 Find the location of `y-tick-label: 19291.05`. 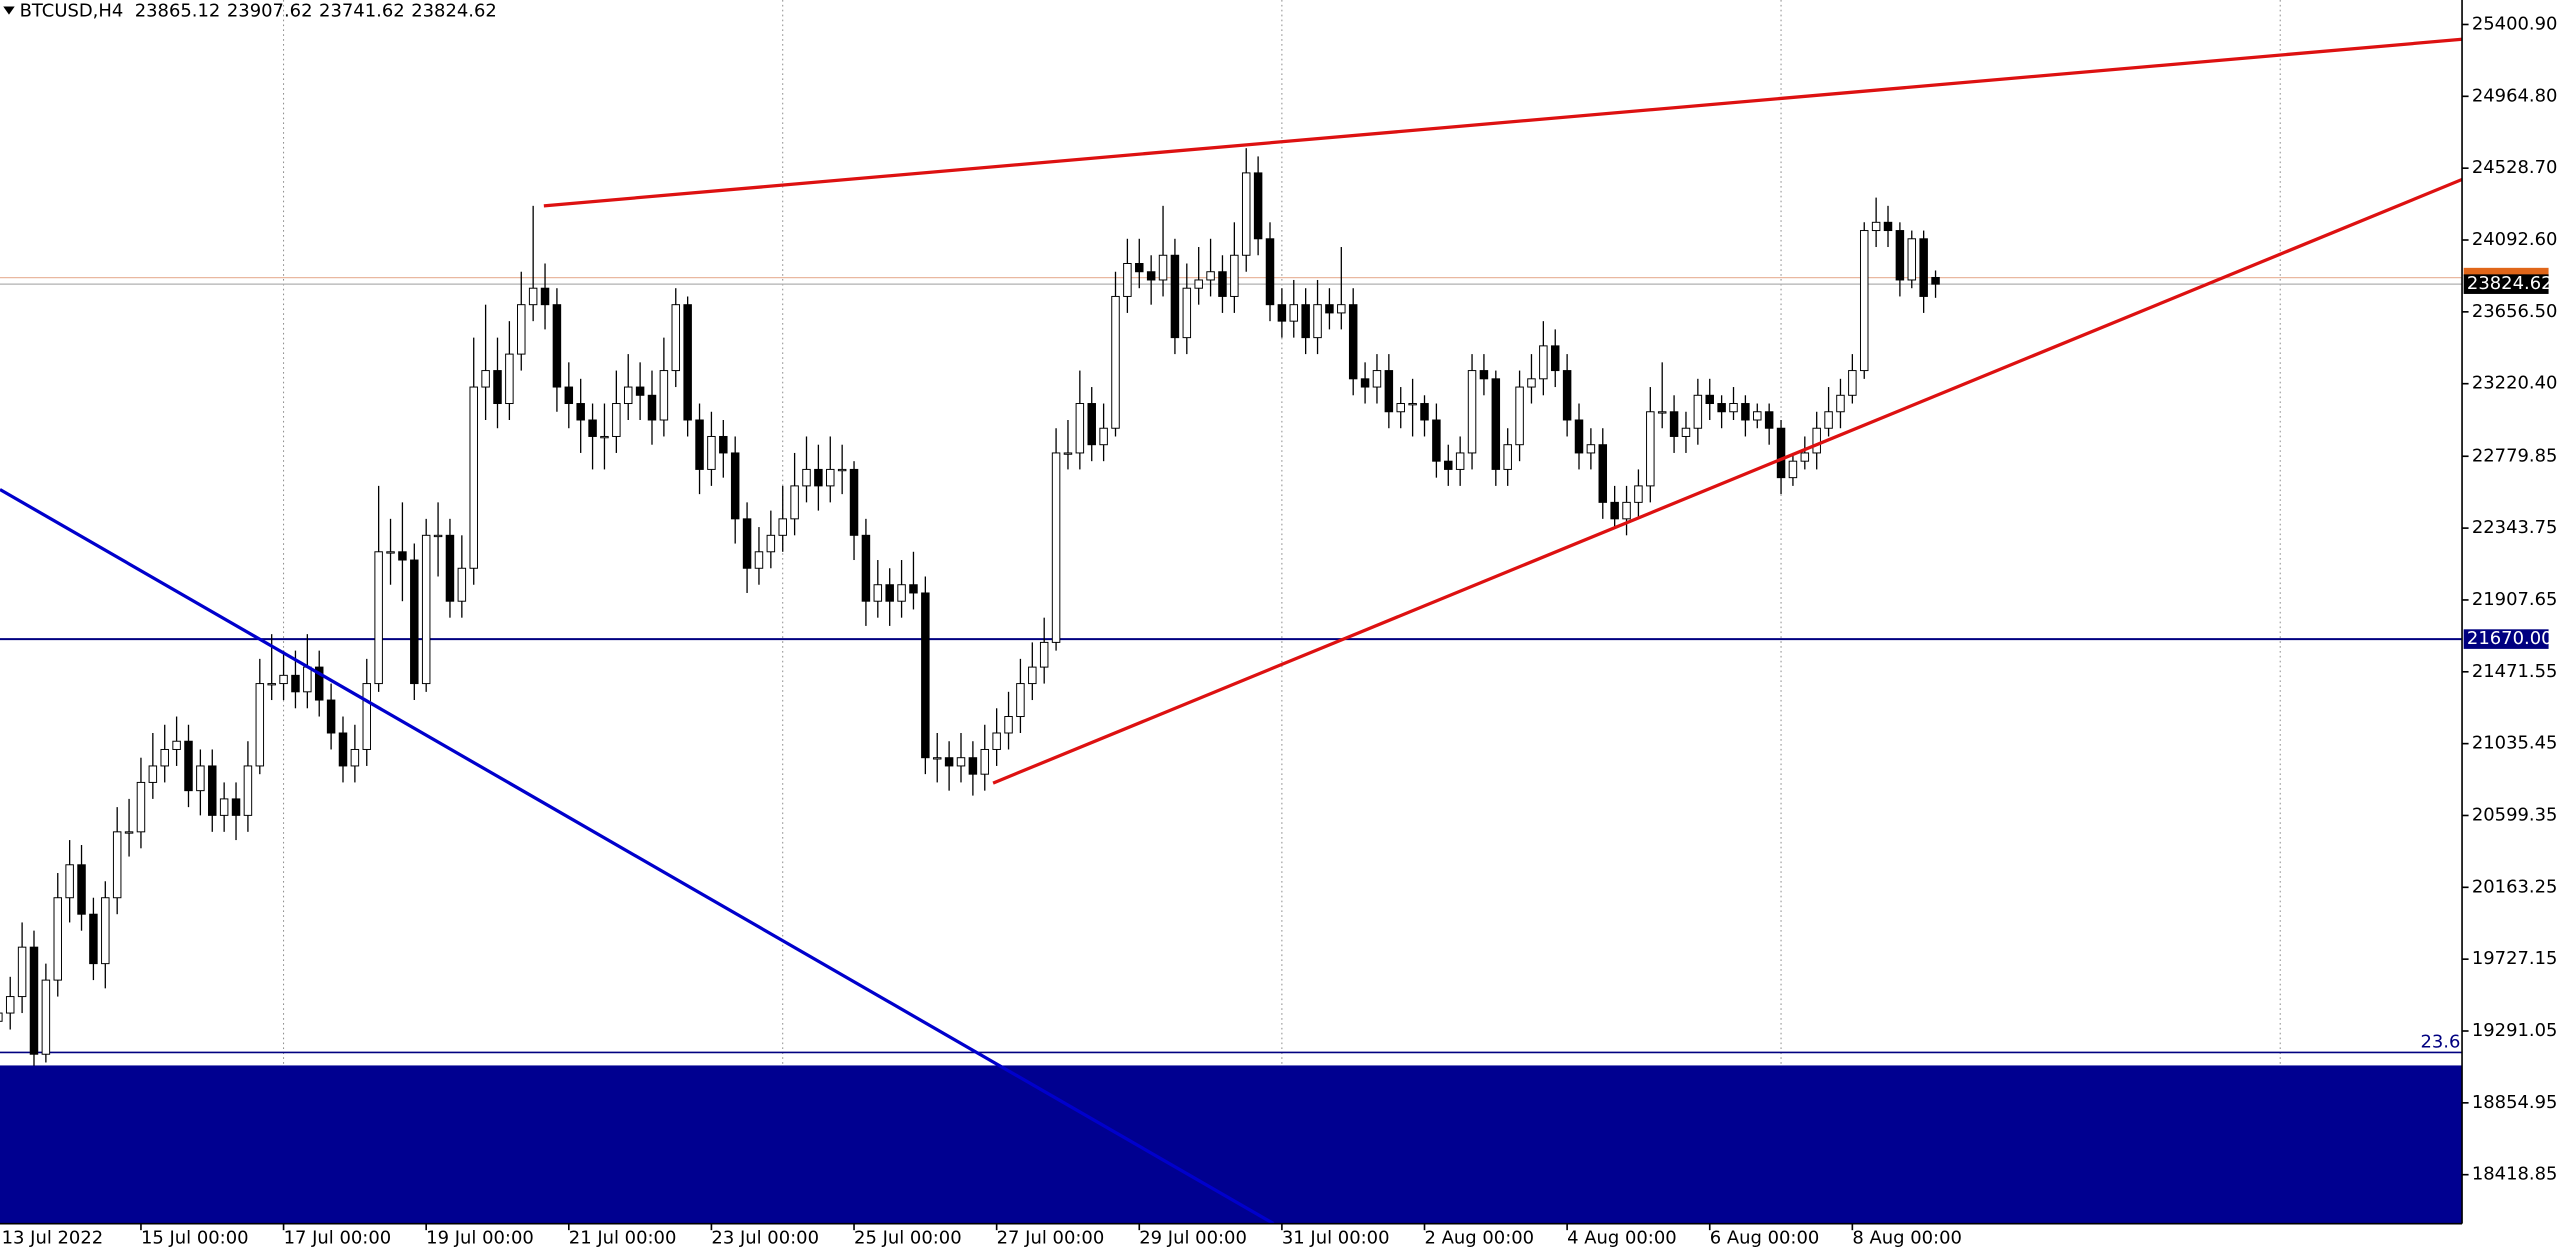

y-tick-label: 19291.05 is located at coordinates (2515, 1030).